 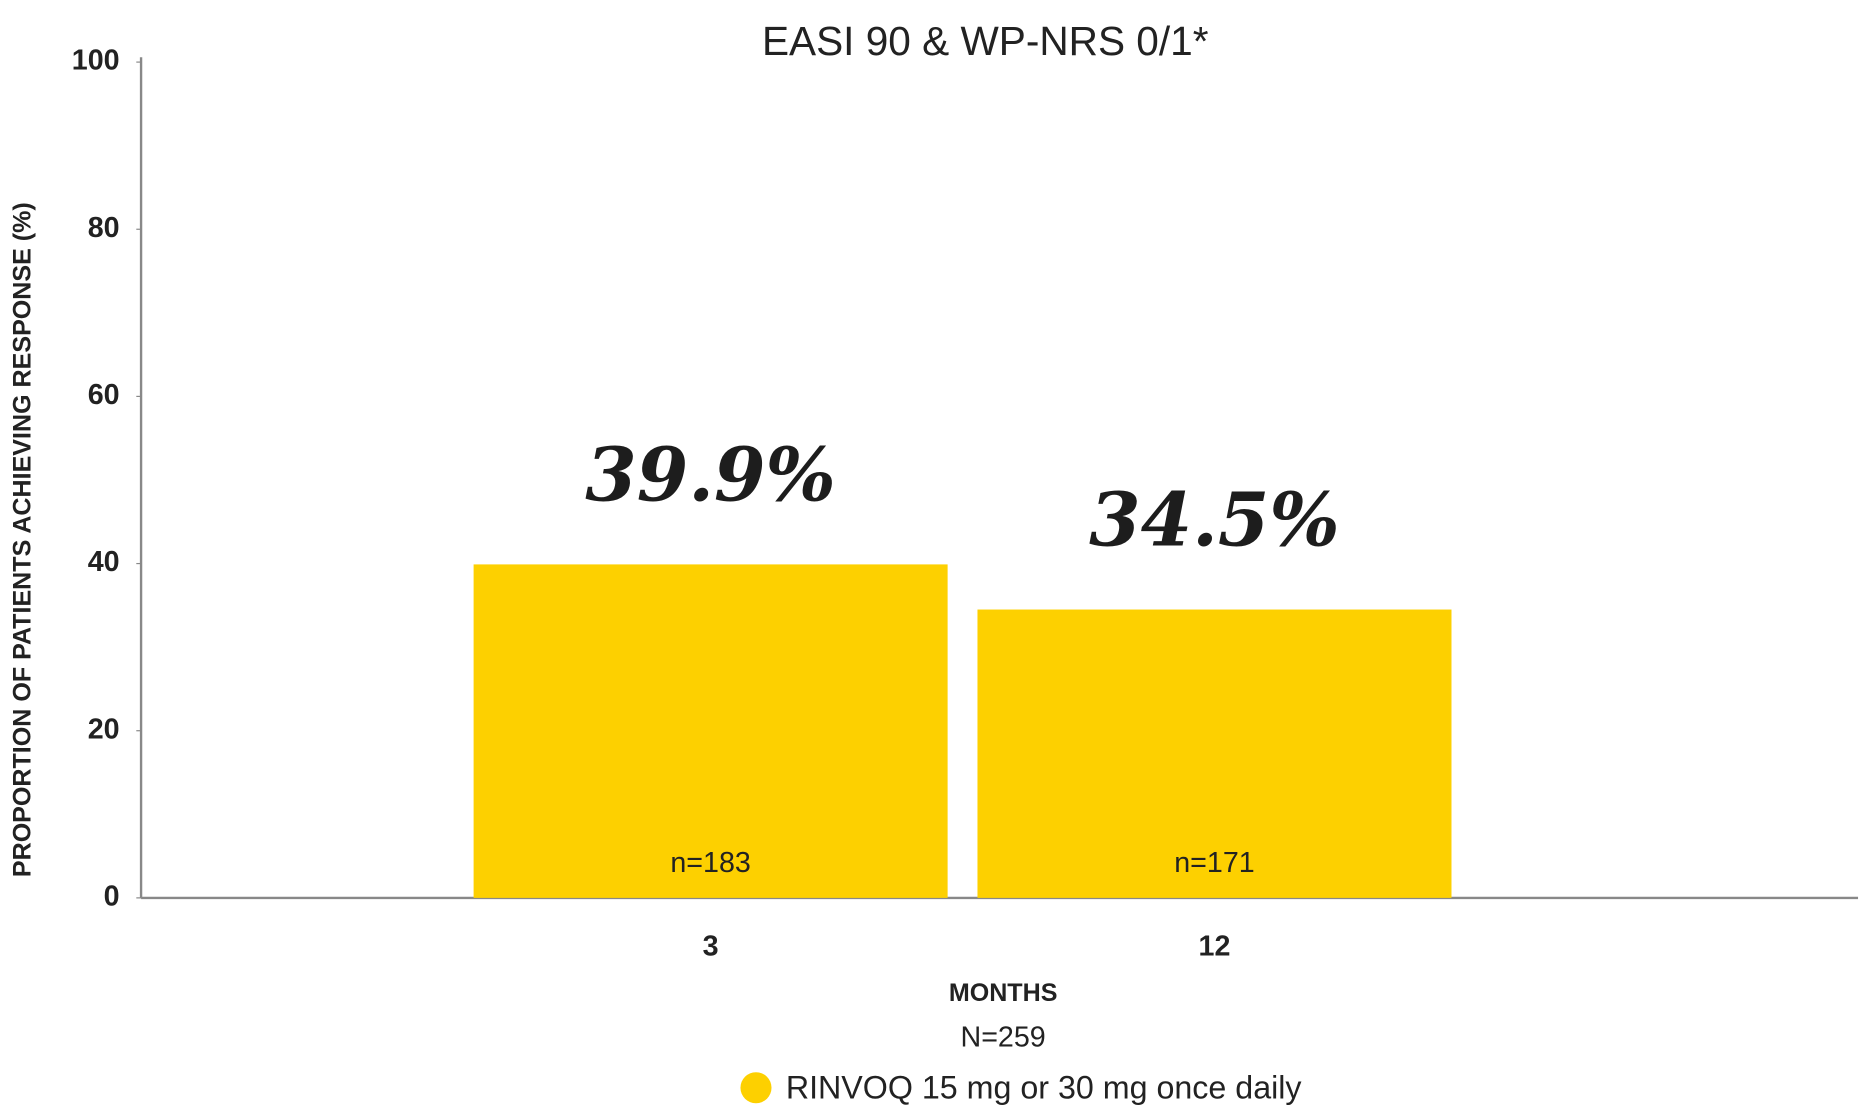 I want to click on legend-label: RINVOQ 15 mg or 30 mg once daily, so click(x=1044, y=1088).